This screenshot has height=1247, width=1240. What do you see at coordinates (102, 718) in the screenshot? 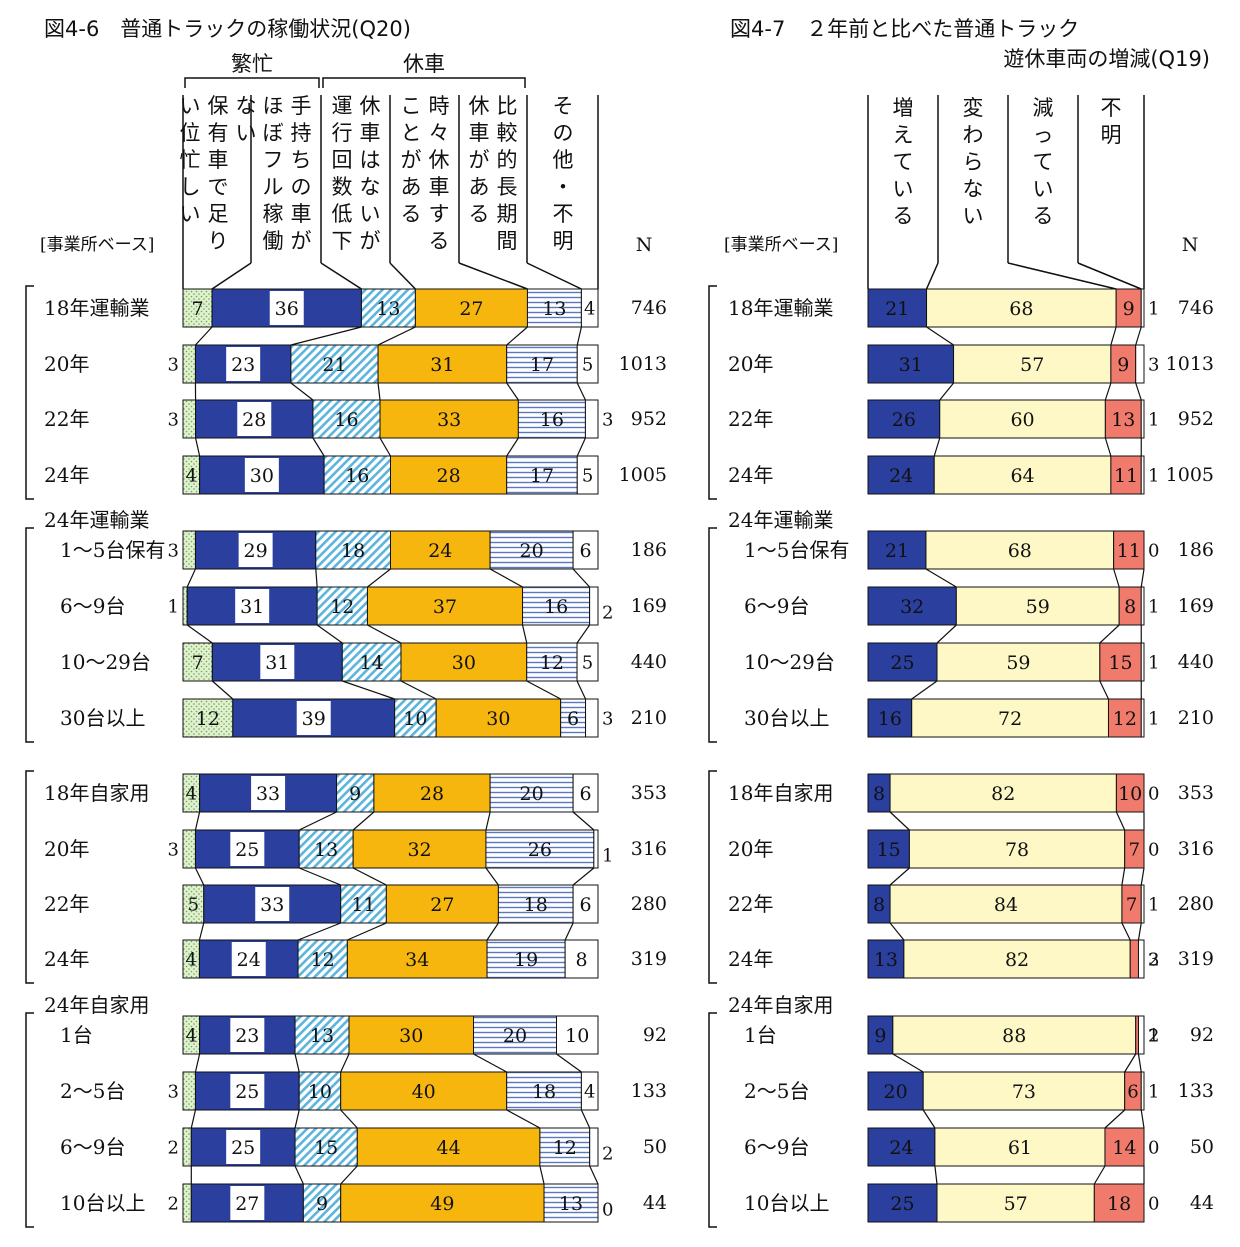
I see `category-label: 30台以上` at bounding box center [102, 718].